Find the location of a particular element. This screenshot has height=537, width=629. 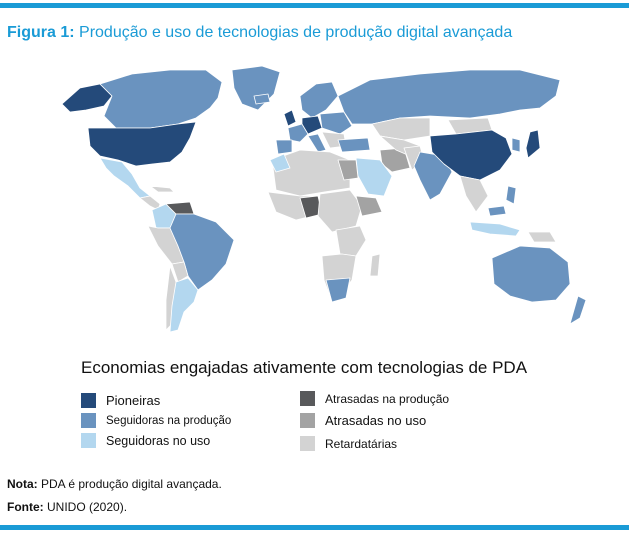

legend-item-pioneiras: Pioneiras is located at coordinates (120, 400).